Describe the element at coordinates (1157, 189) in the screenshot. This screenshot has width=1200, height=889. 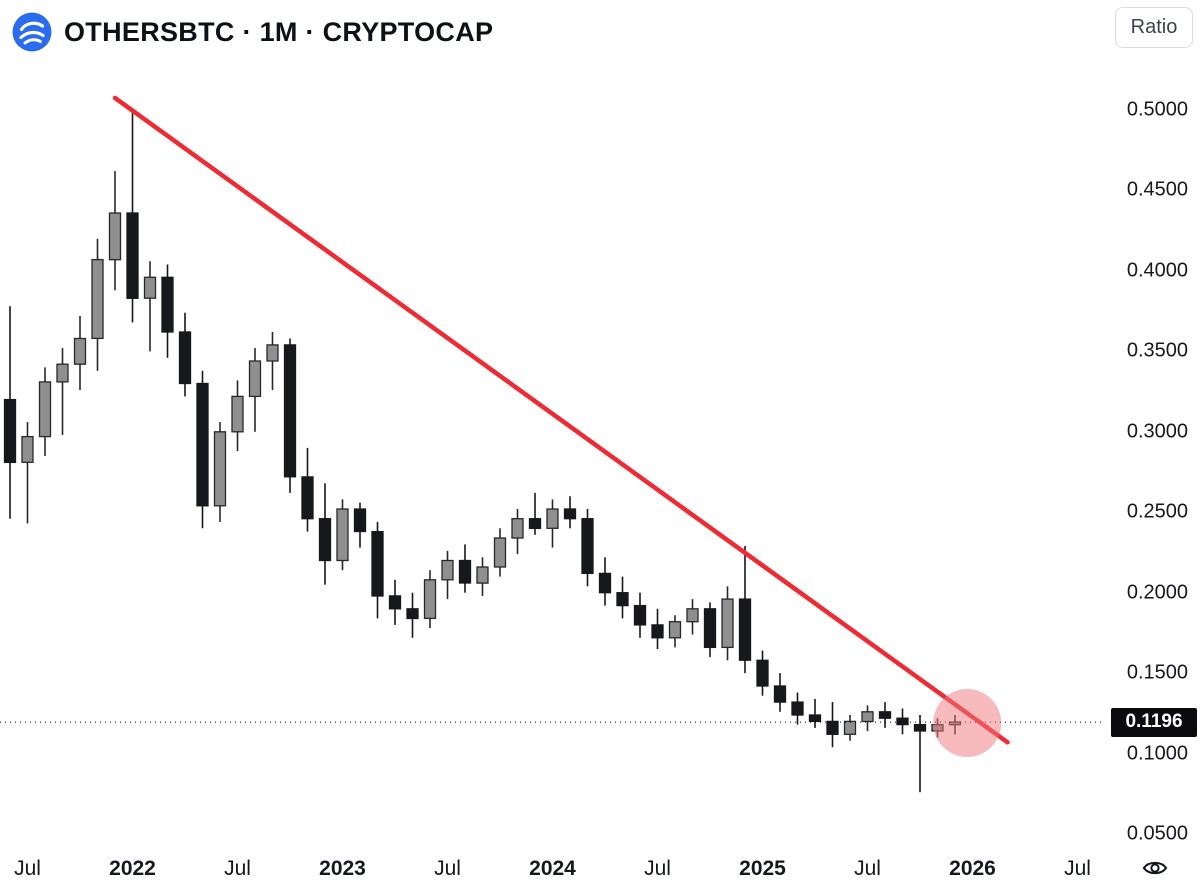
I see `price-tick-0.4500: 0.4500` at that location.